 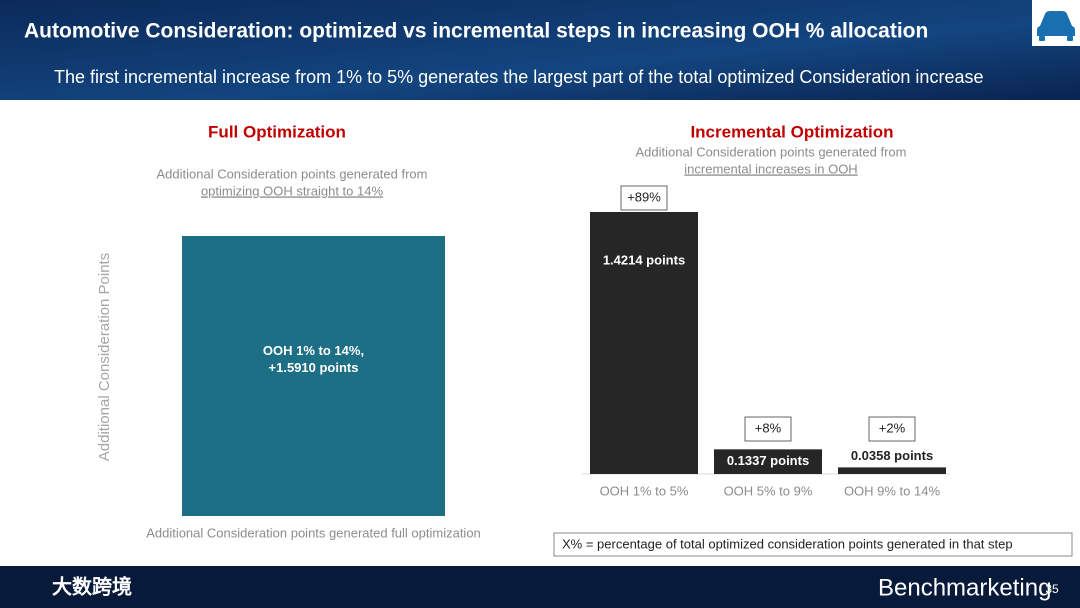 I want to click on x-tick-label: OOH 5% to 9%, so click(x=768, y=490).